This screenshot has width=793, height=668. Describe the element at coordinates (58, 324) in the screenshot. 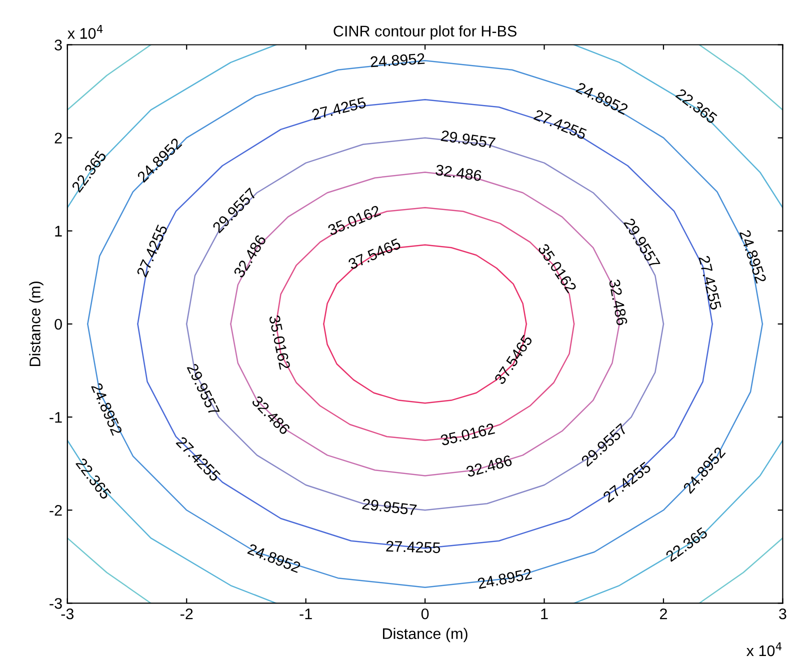

I see `y-tick-label: 0` at that location.